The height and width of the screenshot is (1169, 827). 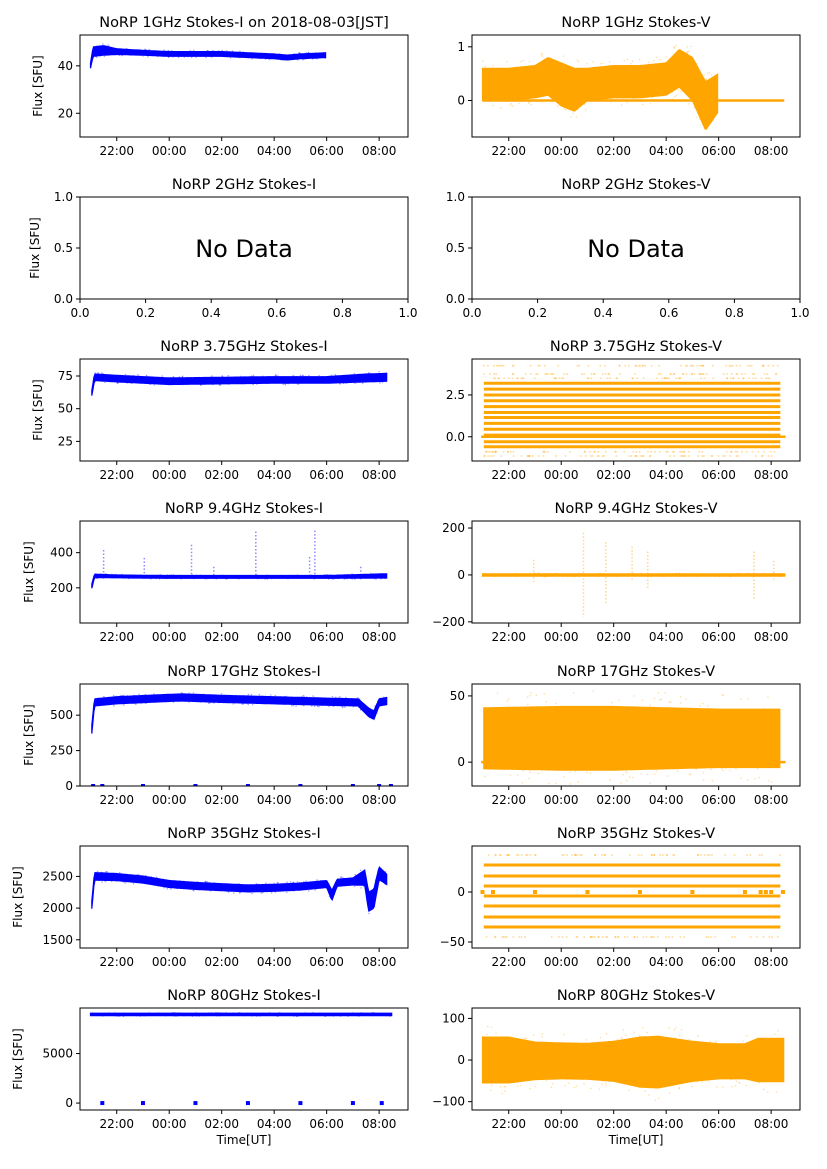 I want to click on x-tick-label: 22:00, so click(x=508, y=637).